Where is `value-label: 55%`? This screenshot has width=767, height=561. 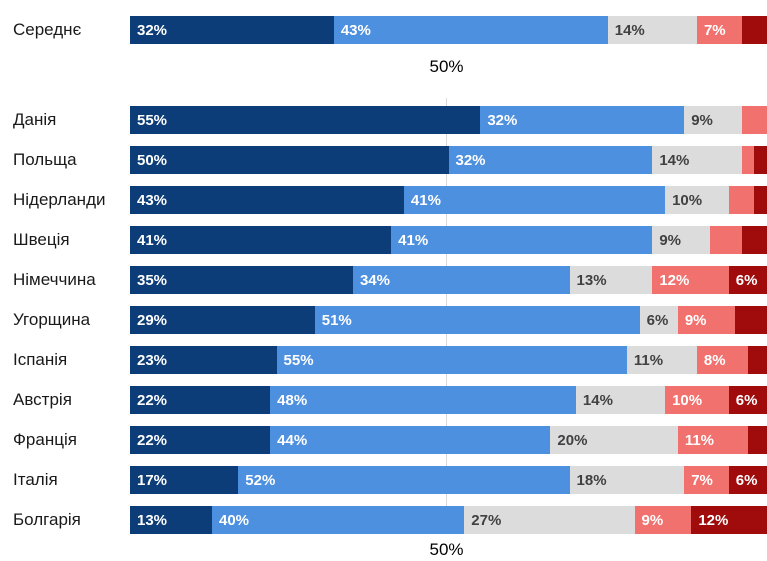 value-label: 55% is located at coordinates (152, 120).